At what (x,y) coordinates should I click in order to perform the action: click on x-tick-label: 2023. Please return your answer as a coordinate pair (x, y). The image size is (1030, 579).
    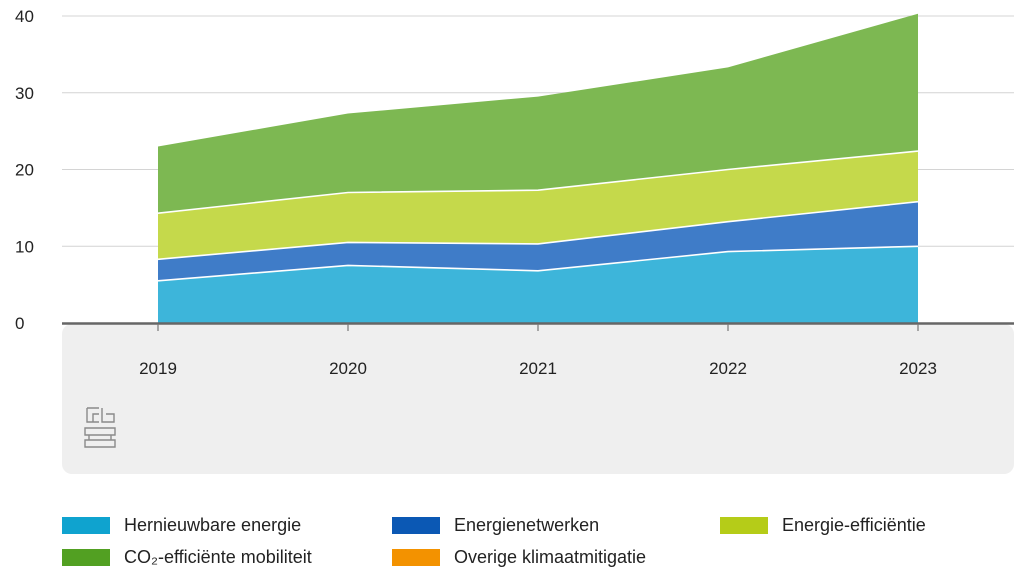
    Looking at the image, I should click on (918, 368).